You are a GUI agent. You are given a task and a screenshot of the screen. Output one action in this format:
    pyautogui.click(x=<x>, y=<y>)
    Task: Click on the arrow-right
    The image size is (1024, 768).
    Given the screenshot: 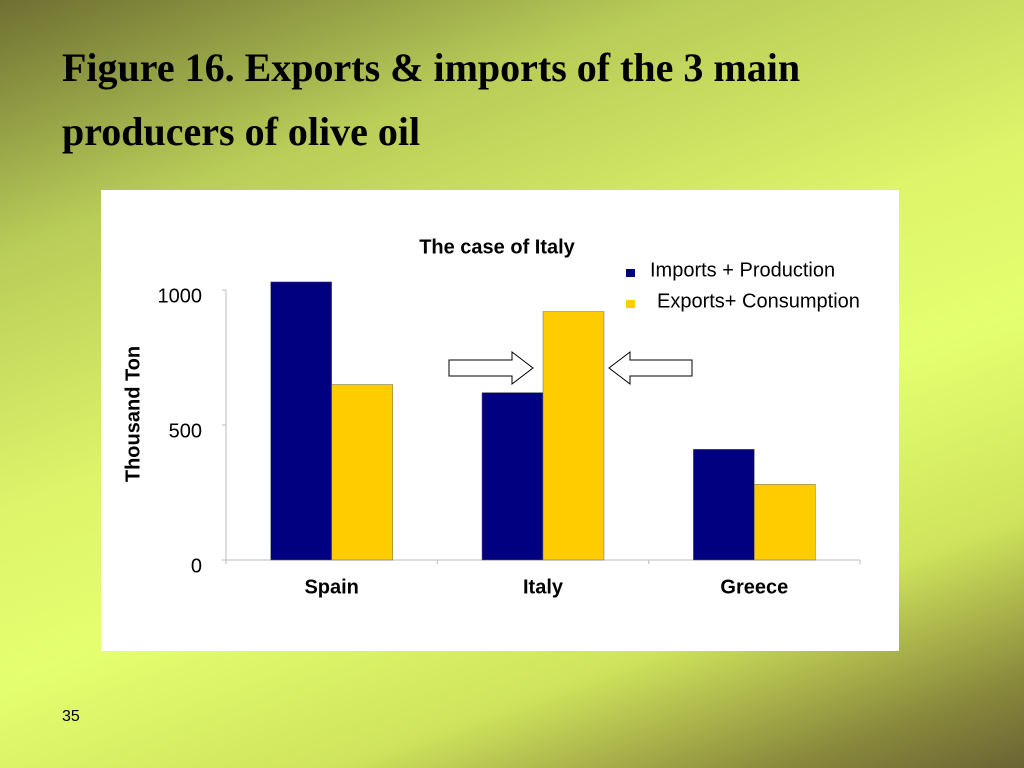 What is the action you would take?
    pyautogui.click(x=491, y=368)
    